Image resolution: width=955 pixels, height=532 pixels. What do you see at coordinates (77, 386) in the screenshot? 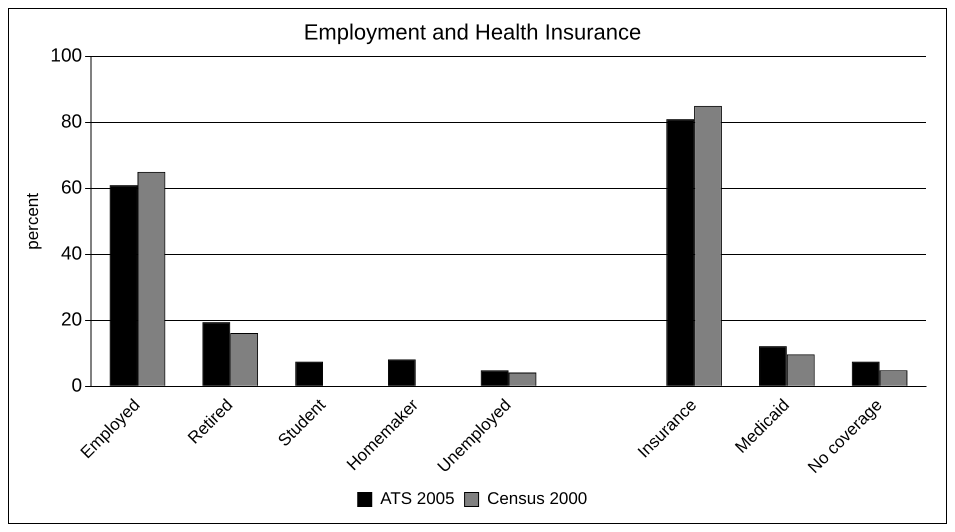
I see `y-tick-label: 0` at bounding box center [77, 386].